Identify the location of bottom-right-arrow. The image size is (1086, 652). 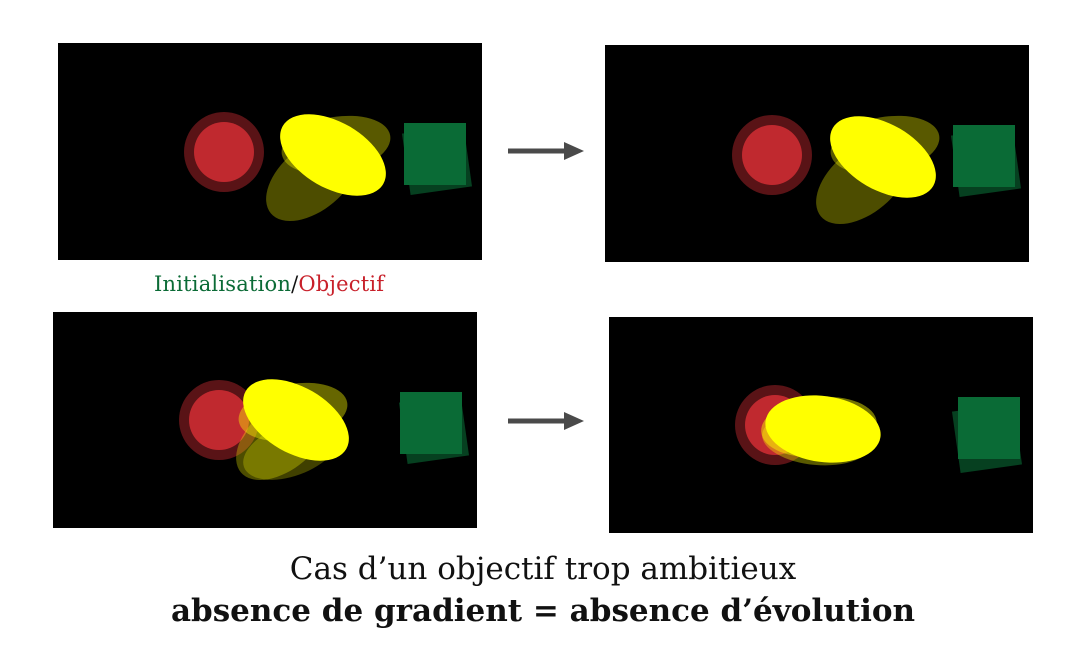
(546, 421).